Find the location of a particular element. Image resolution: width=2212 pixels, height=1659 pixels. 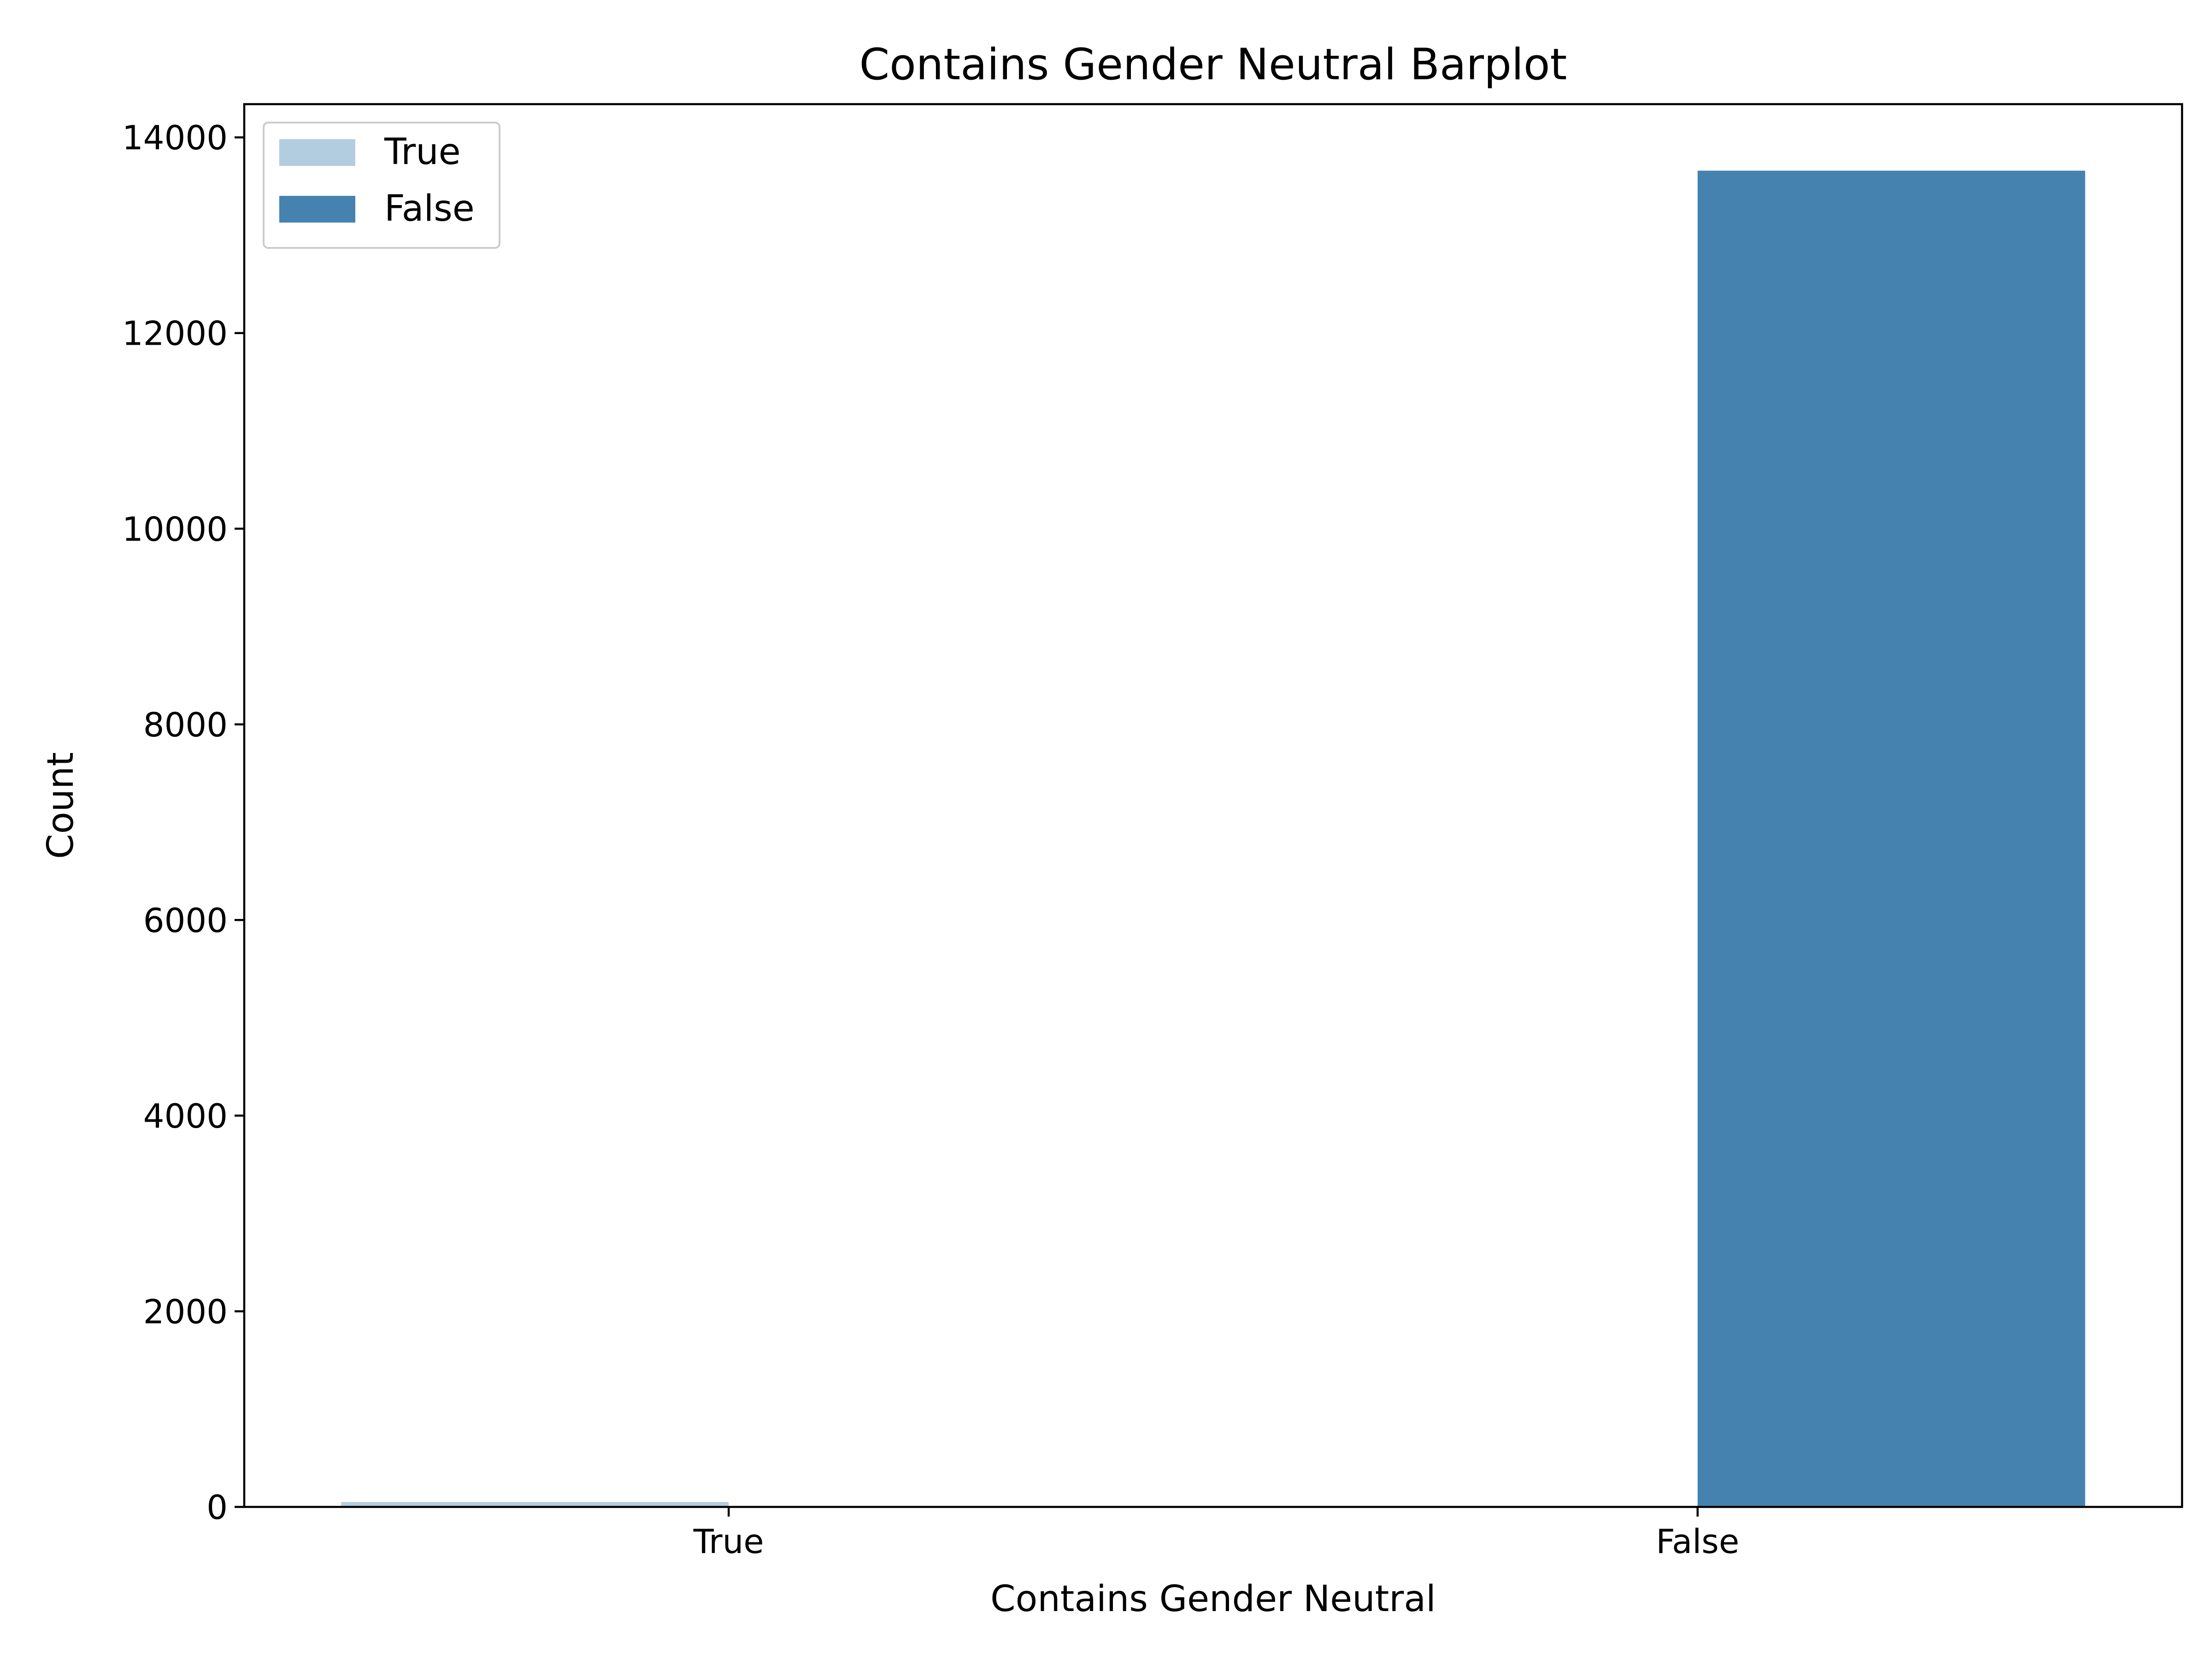

y-tick-label: 0 is located at coordinates (217, 1507).